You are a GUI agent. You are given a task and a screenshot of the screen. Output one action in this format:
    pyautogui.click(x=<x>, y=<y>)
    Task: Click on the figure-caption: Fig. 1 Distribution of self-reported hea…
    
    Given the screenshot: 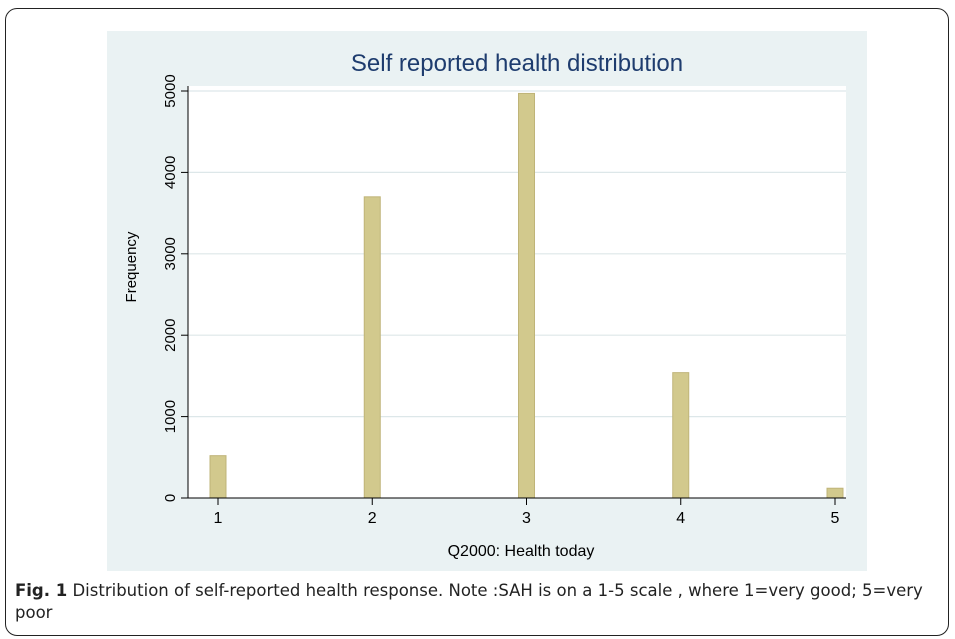 What is the action you would take?
    pyautogui.click(x=475, y=602)
    